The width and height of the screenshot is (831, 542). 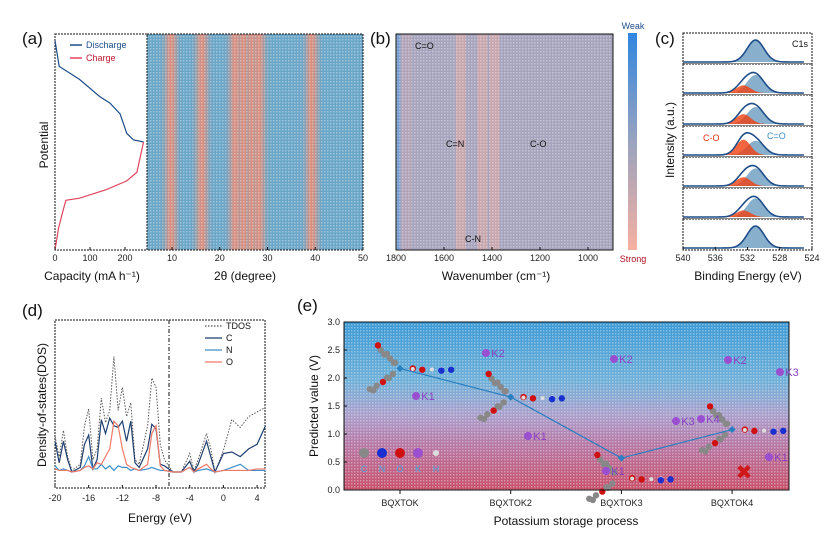 What do you see at coordinates (333, 434) in the screenshot?
I see `tick-label: 1.0` at bounding box center [333, 434].